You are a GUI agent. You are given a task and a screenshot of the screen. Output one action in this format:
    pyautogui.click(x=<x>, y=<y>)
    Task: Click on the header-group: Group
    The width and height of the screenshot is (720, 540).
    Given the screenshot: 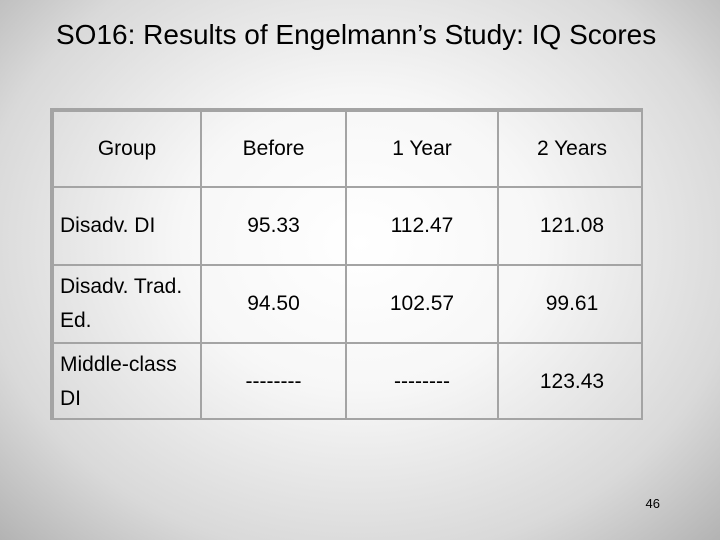 What is the action you would take?
    pyautogui.click(x=127, y=149)
    